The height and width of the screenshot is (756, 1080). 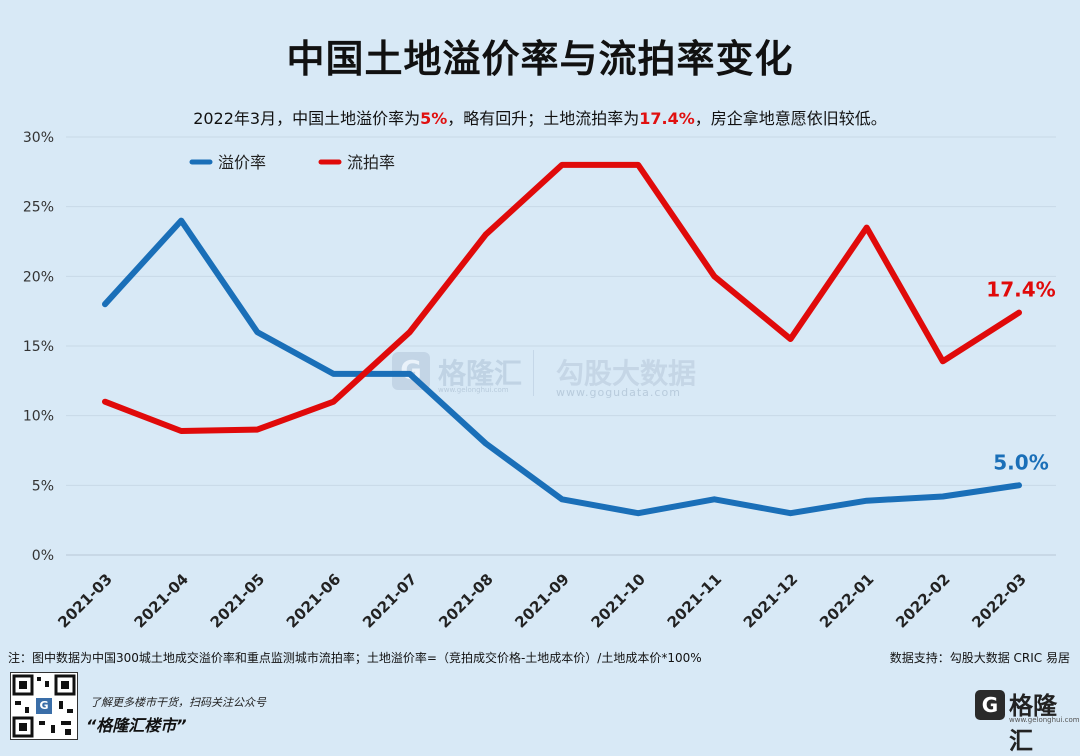 What do you see at coordinates (43, 486) in the screenshot?
I see `y-tick-label: 5%` at bounding box center [43, 486].